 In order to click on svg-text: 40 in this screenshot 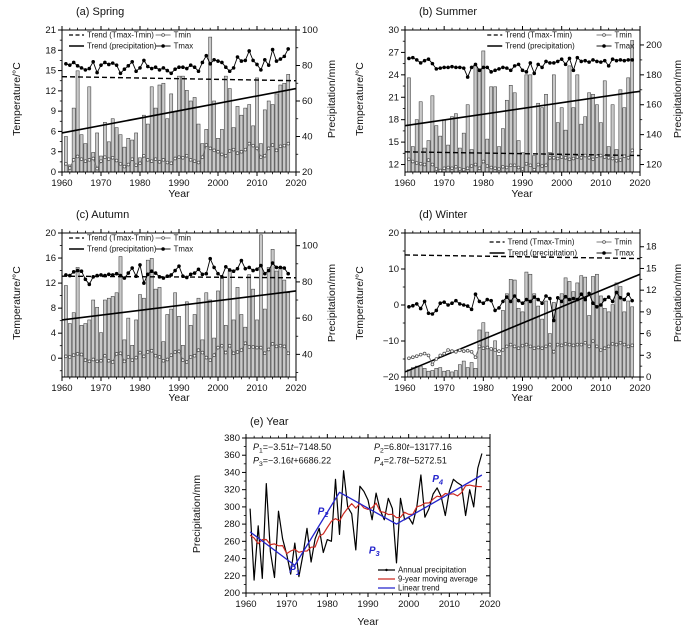, I will do `click(307, 137)`.